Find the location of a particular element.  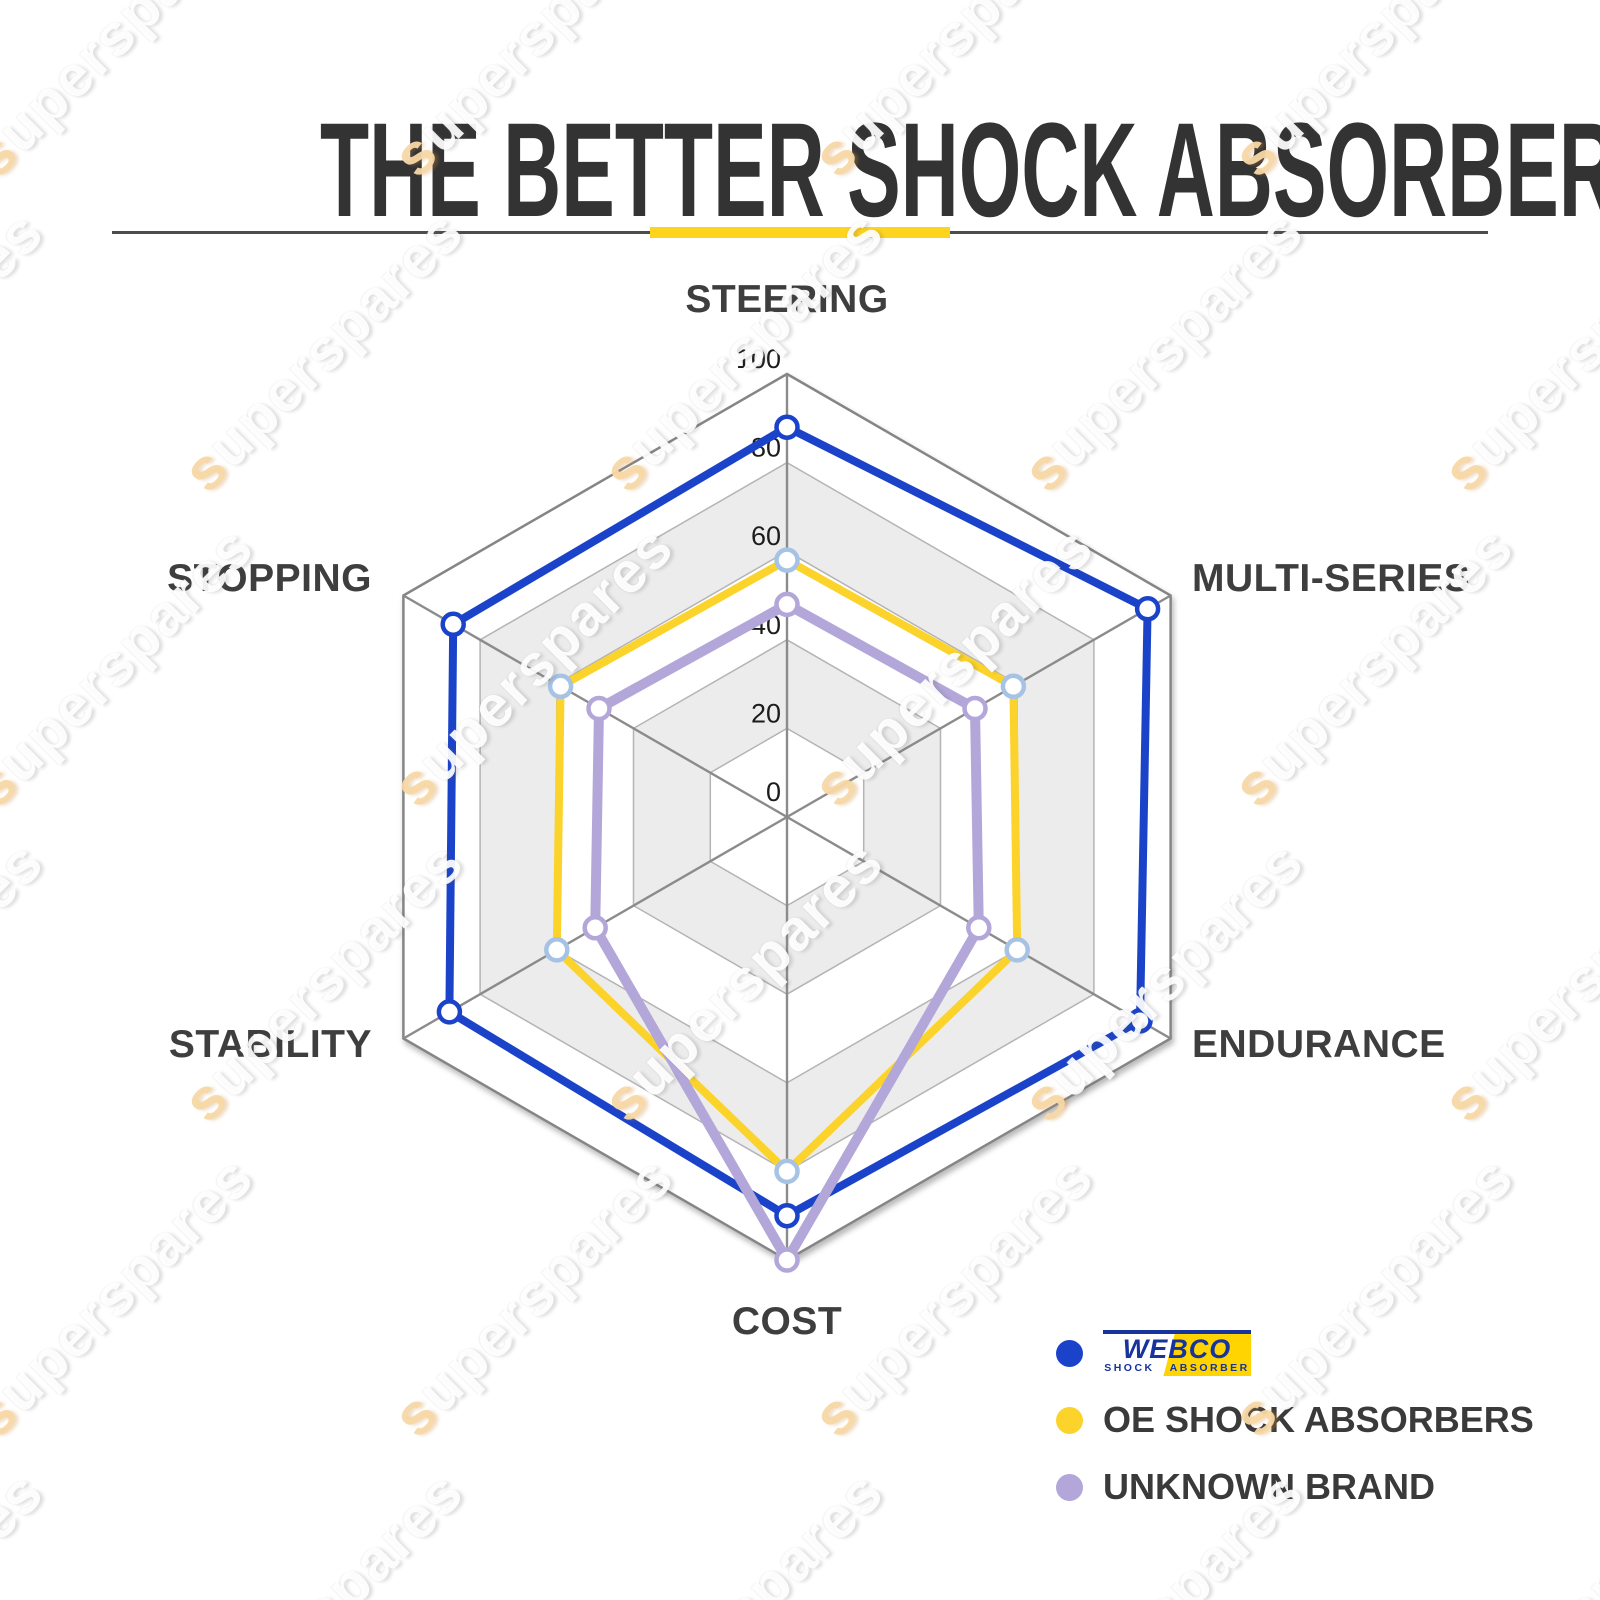

marker-unknown-brand-stopping is located at coordinates (599, 708).